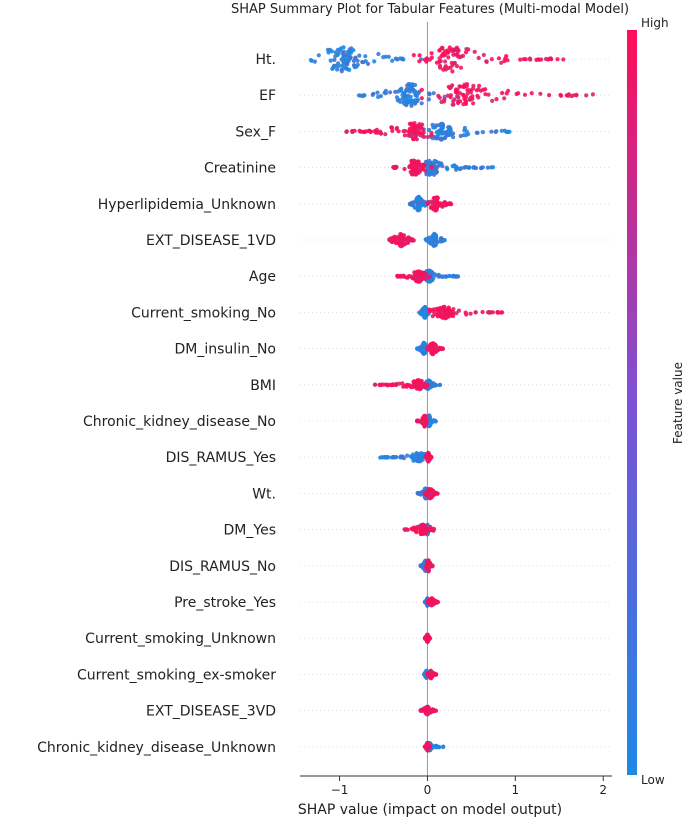 The height and width of the screenshot is (825, 685). Describe the element at coordinates (240, 169) in the screenshot. I see `feature-label: Creatinine` at that location.